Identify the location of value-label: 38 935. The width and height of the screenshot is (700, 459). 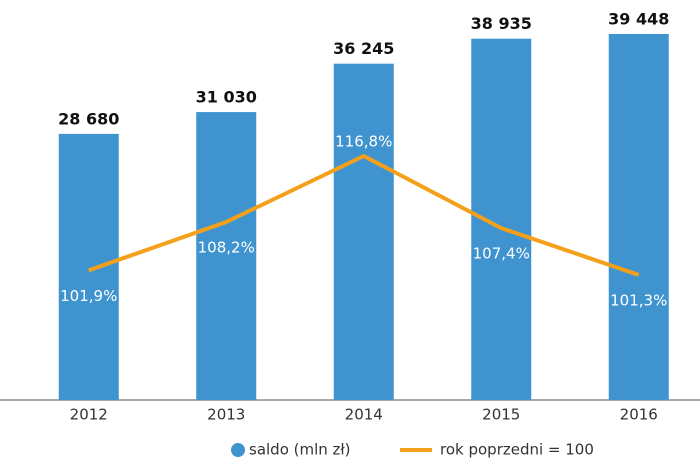
(501, 23).